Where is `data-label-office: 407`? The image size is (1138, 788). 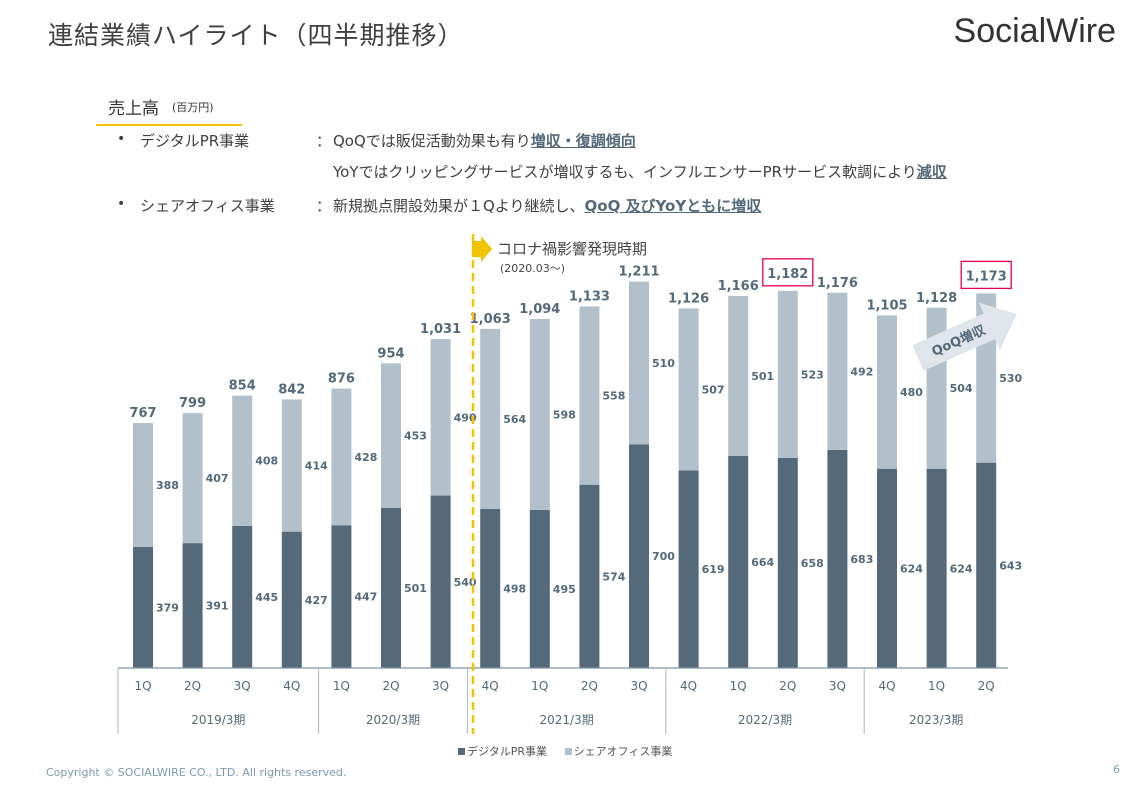
data-label-office: 407 is located at coordinates (217, 478).